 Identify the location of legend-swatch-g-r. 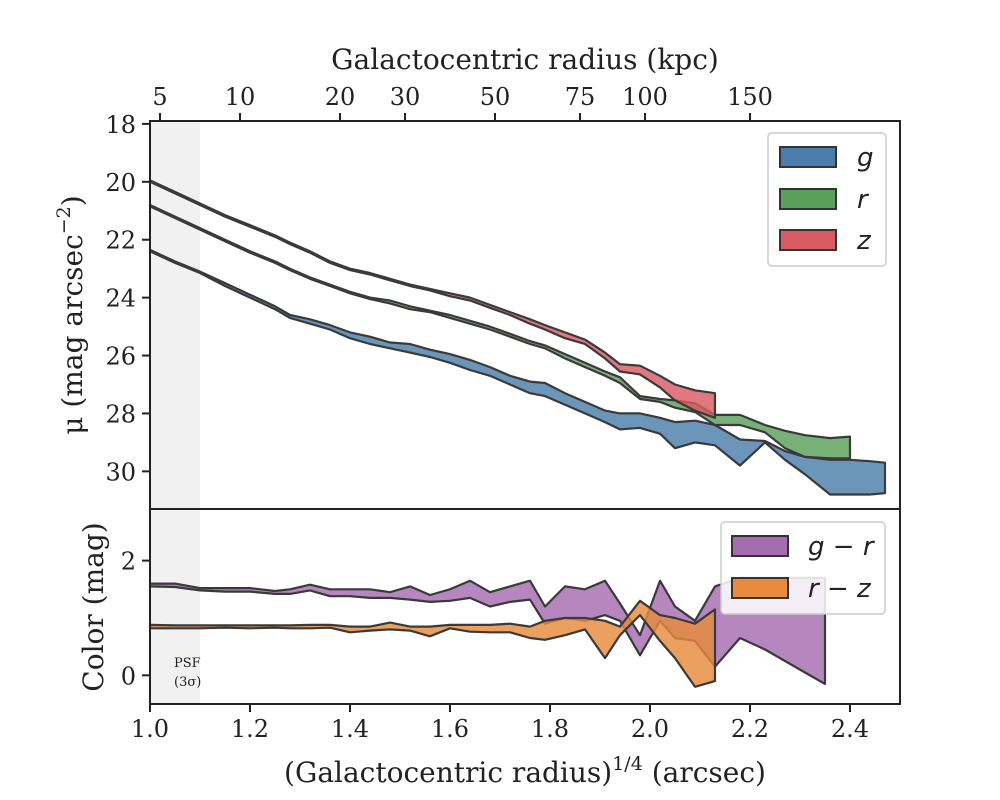
(760, 546).